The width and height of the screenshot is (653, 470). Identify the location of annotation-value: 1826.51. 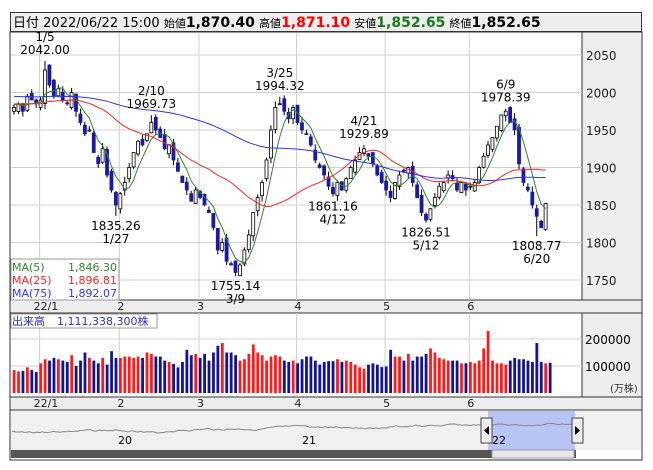
(426, 233).